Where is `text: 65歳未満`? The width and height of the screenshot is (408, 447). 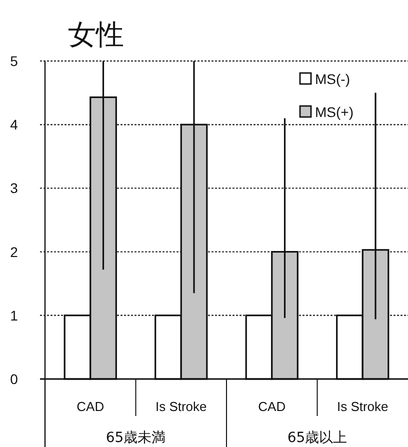
text: 65歳未満 is located at coordinates (136, 438).